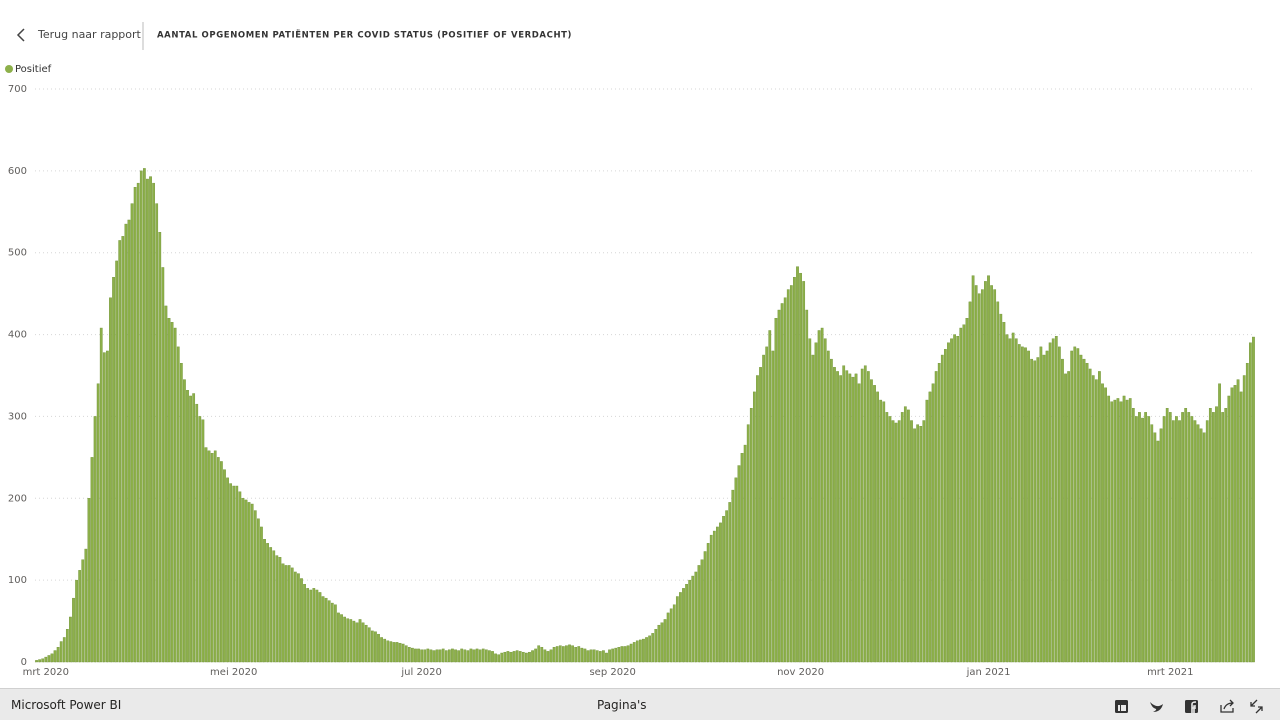 This screenshot has height=721, width=1280. What do you see at coordinates (1227, 706) in the screenshot?
I see `share-icon` at bounding box center [1227, 706].